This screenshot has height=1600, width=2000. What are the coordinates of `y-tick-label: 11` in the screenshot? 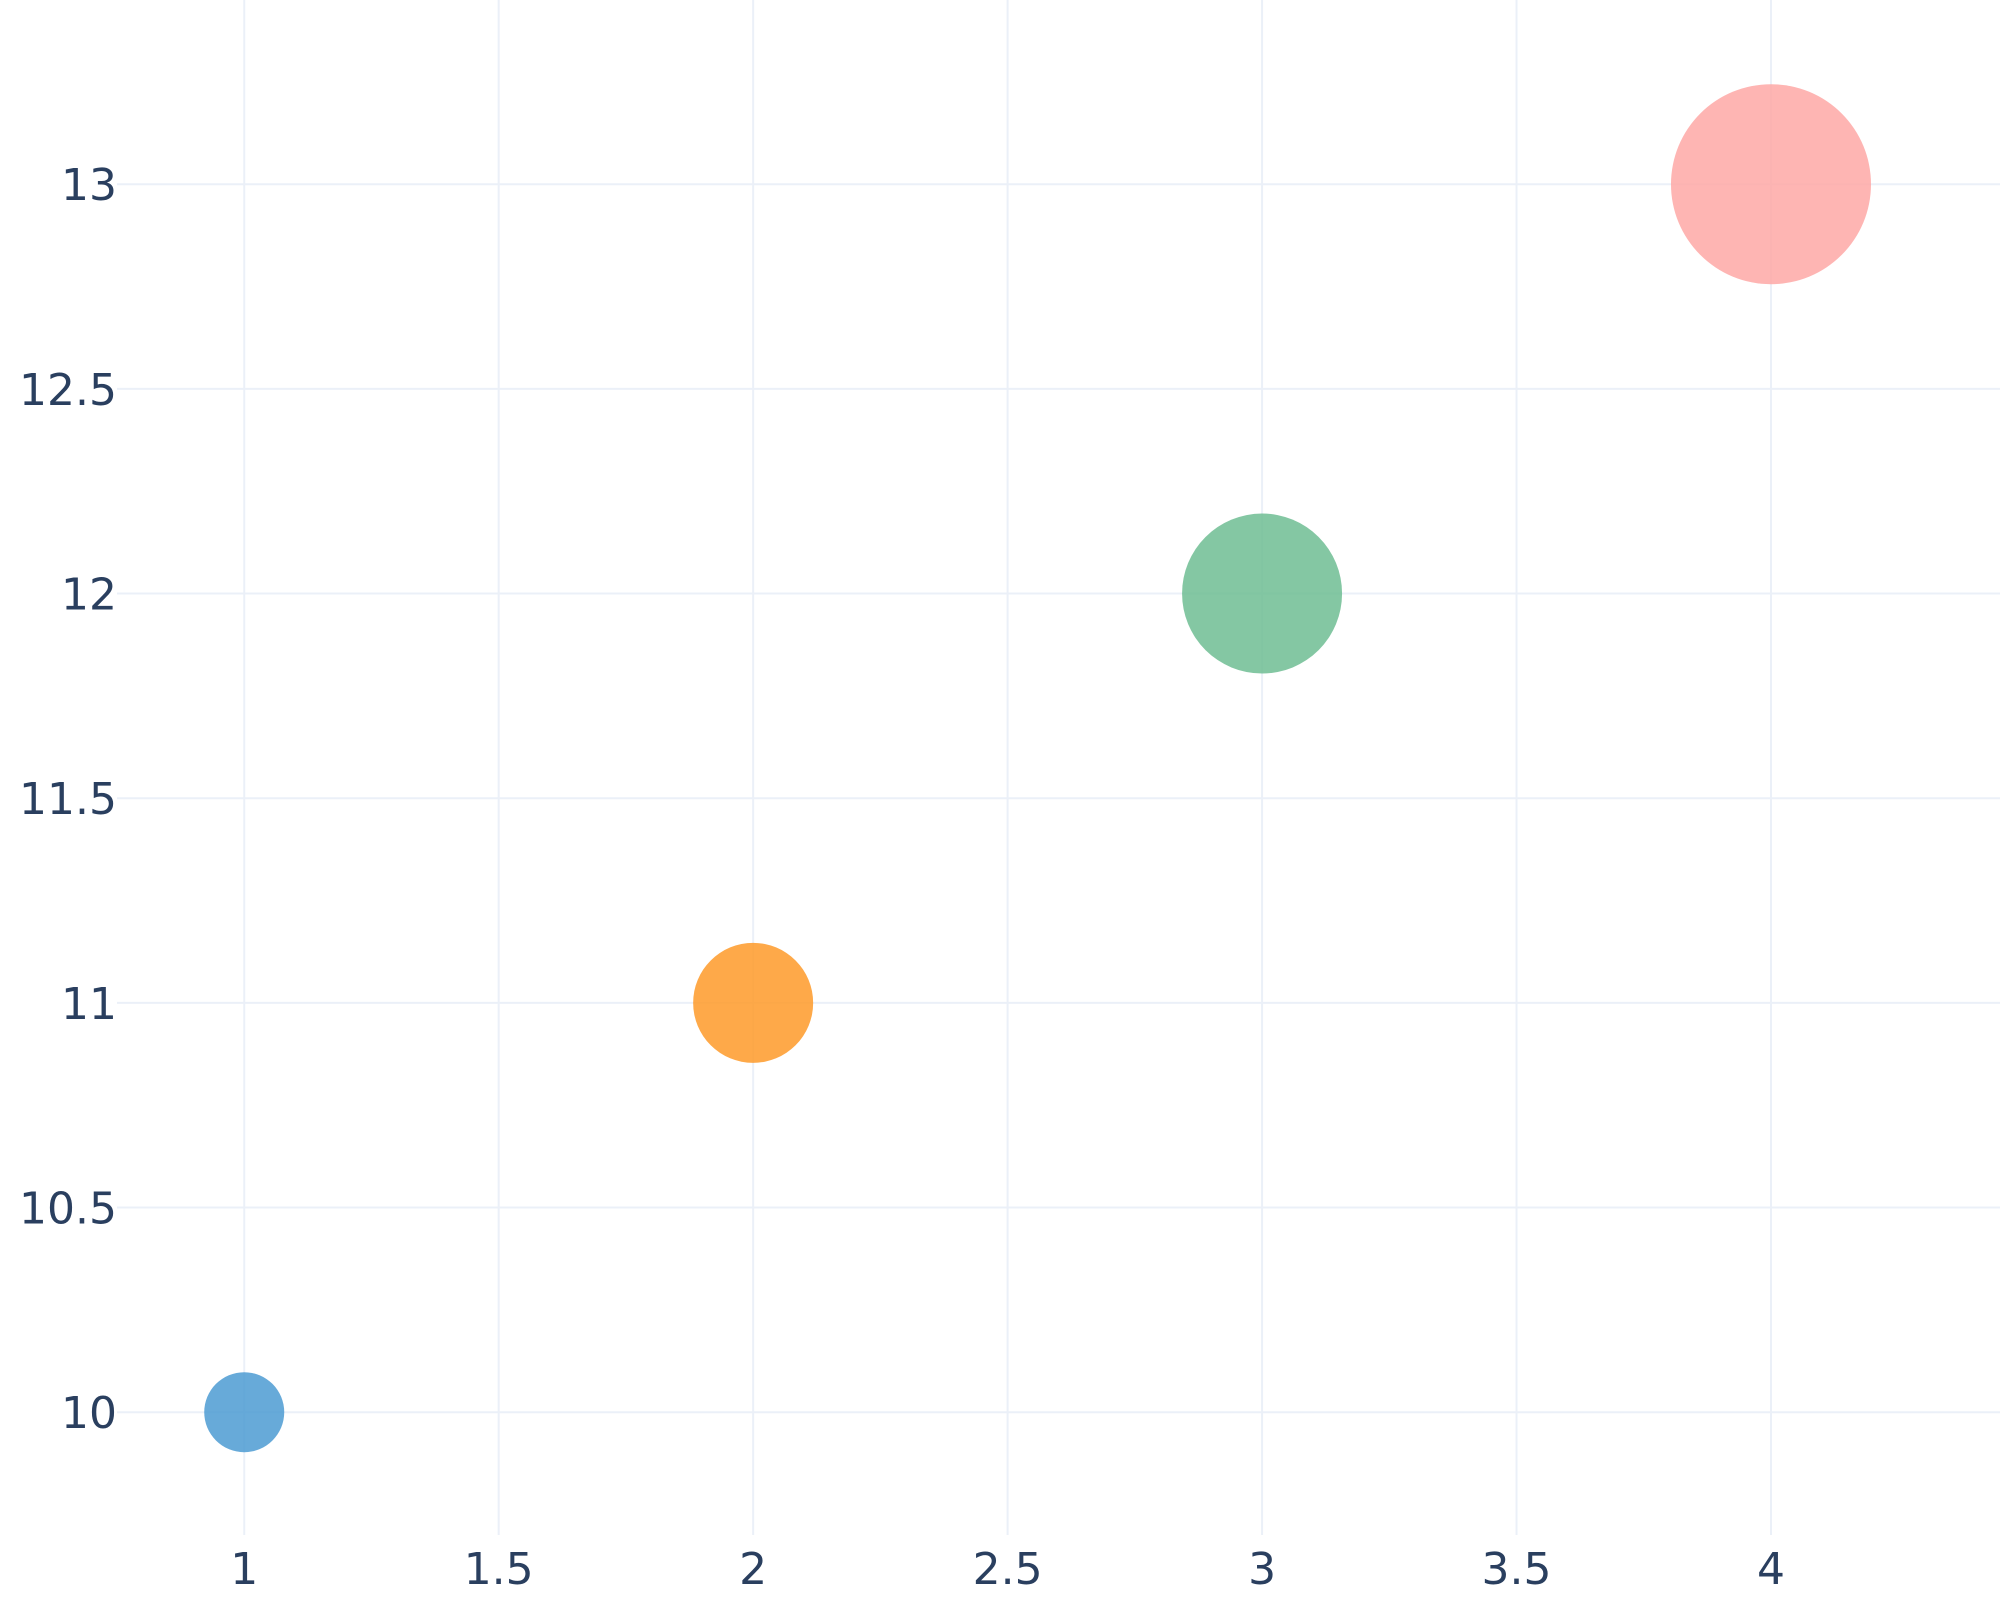 It's located at (89, 1004).